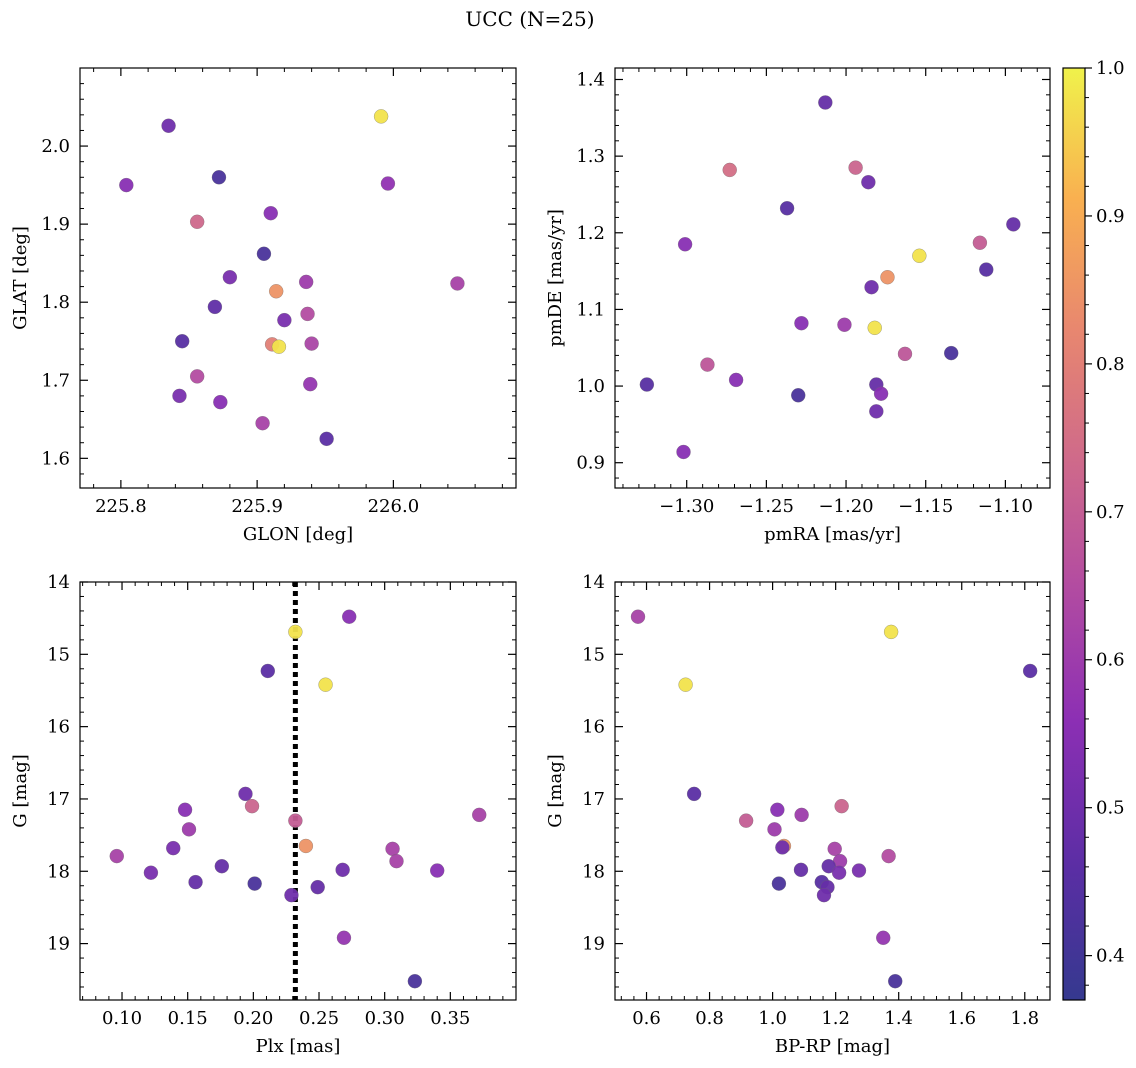 The width and height of the screenshot is (1136, 1068). I want to click on x-tick-label: 1.0, so click(772, 1018).